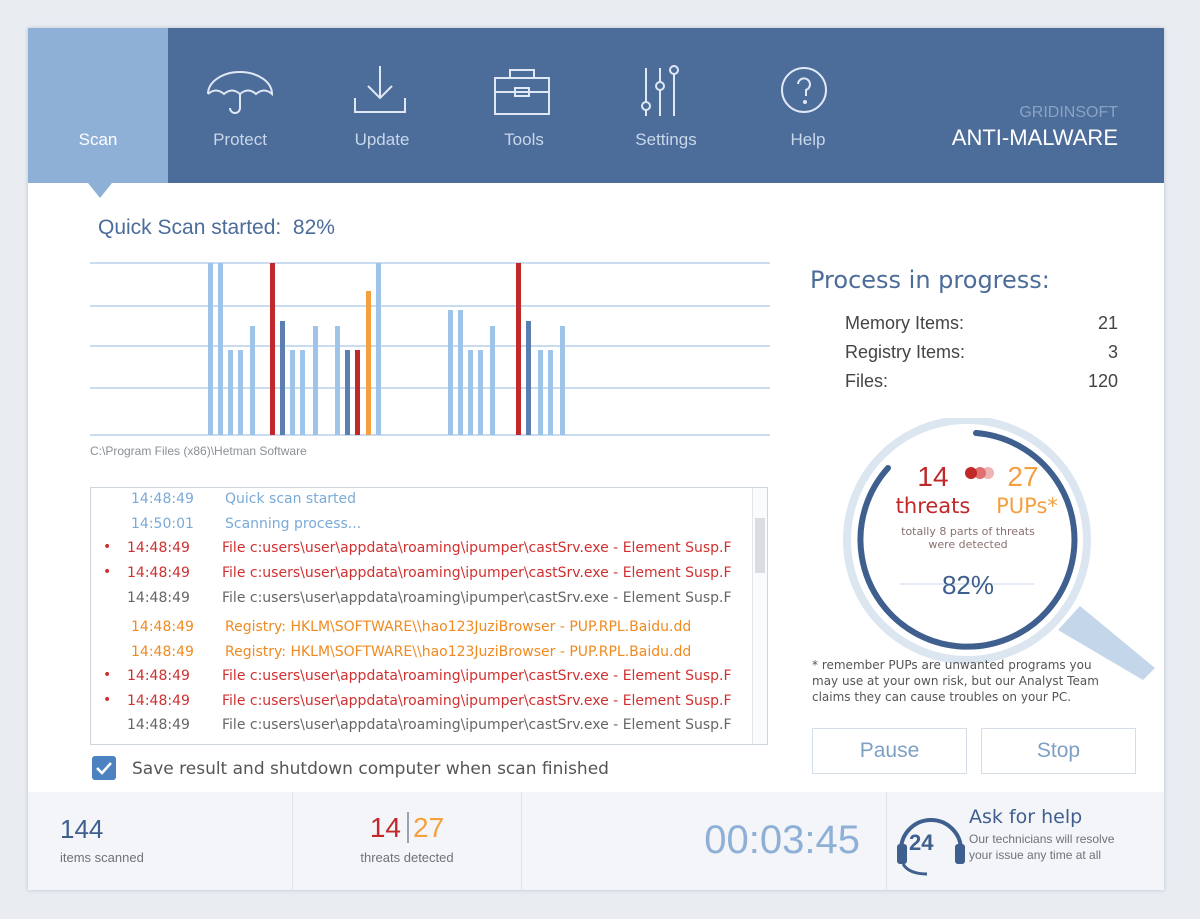 This screenshot has width=1200, height=919. I want to click on ring-percent: 82%, so click(968, 585).